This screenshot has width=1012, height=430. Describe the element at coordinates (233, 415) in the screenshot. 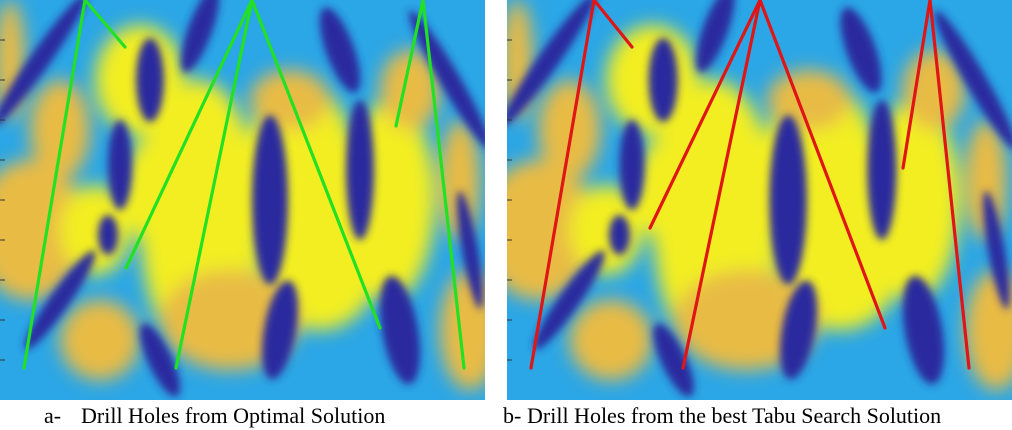

I see `caption-a-text: Drill Holes from Optimal Solution` at that location.